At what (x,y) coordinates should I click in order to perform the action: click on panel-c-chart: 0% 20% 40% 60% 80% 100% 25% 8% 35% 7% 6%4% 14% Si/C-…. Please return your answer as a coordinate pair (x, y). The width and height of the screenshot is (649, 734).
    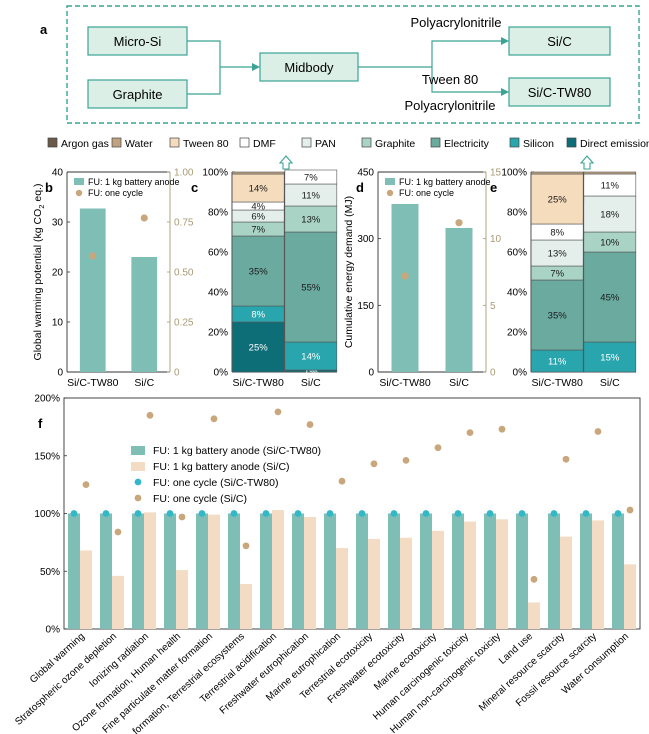
    Looking at the image, I should click on (264, 278).